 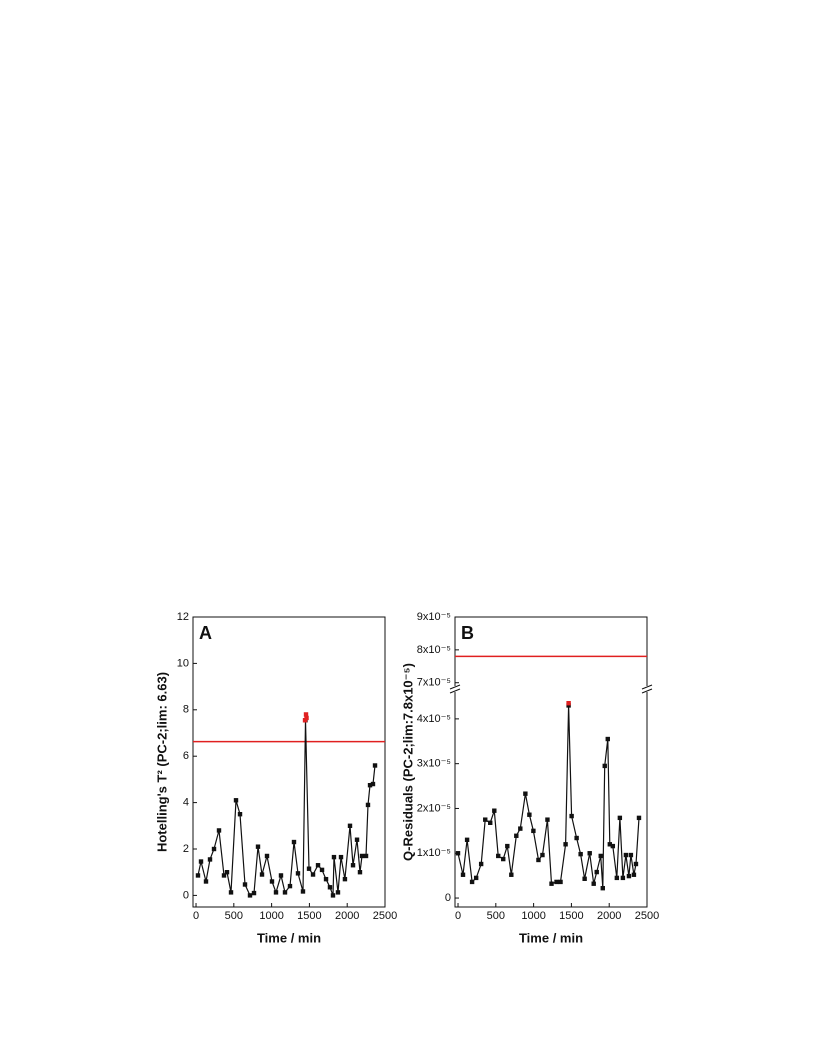 What do you see at coordinates (183, 617) in the screenshot?
I see `y-tick-label: 12` at bounding box center [183, 617].